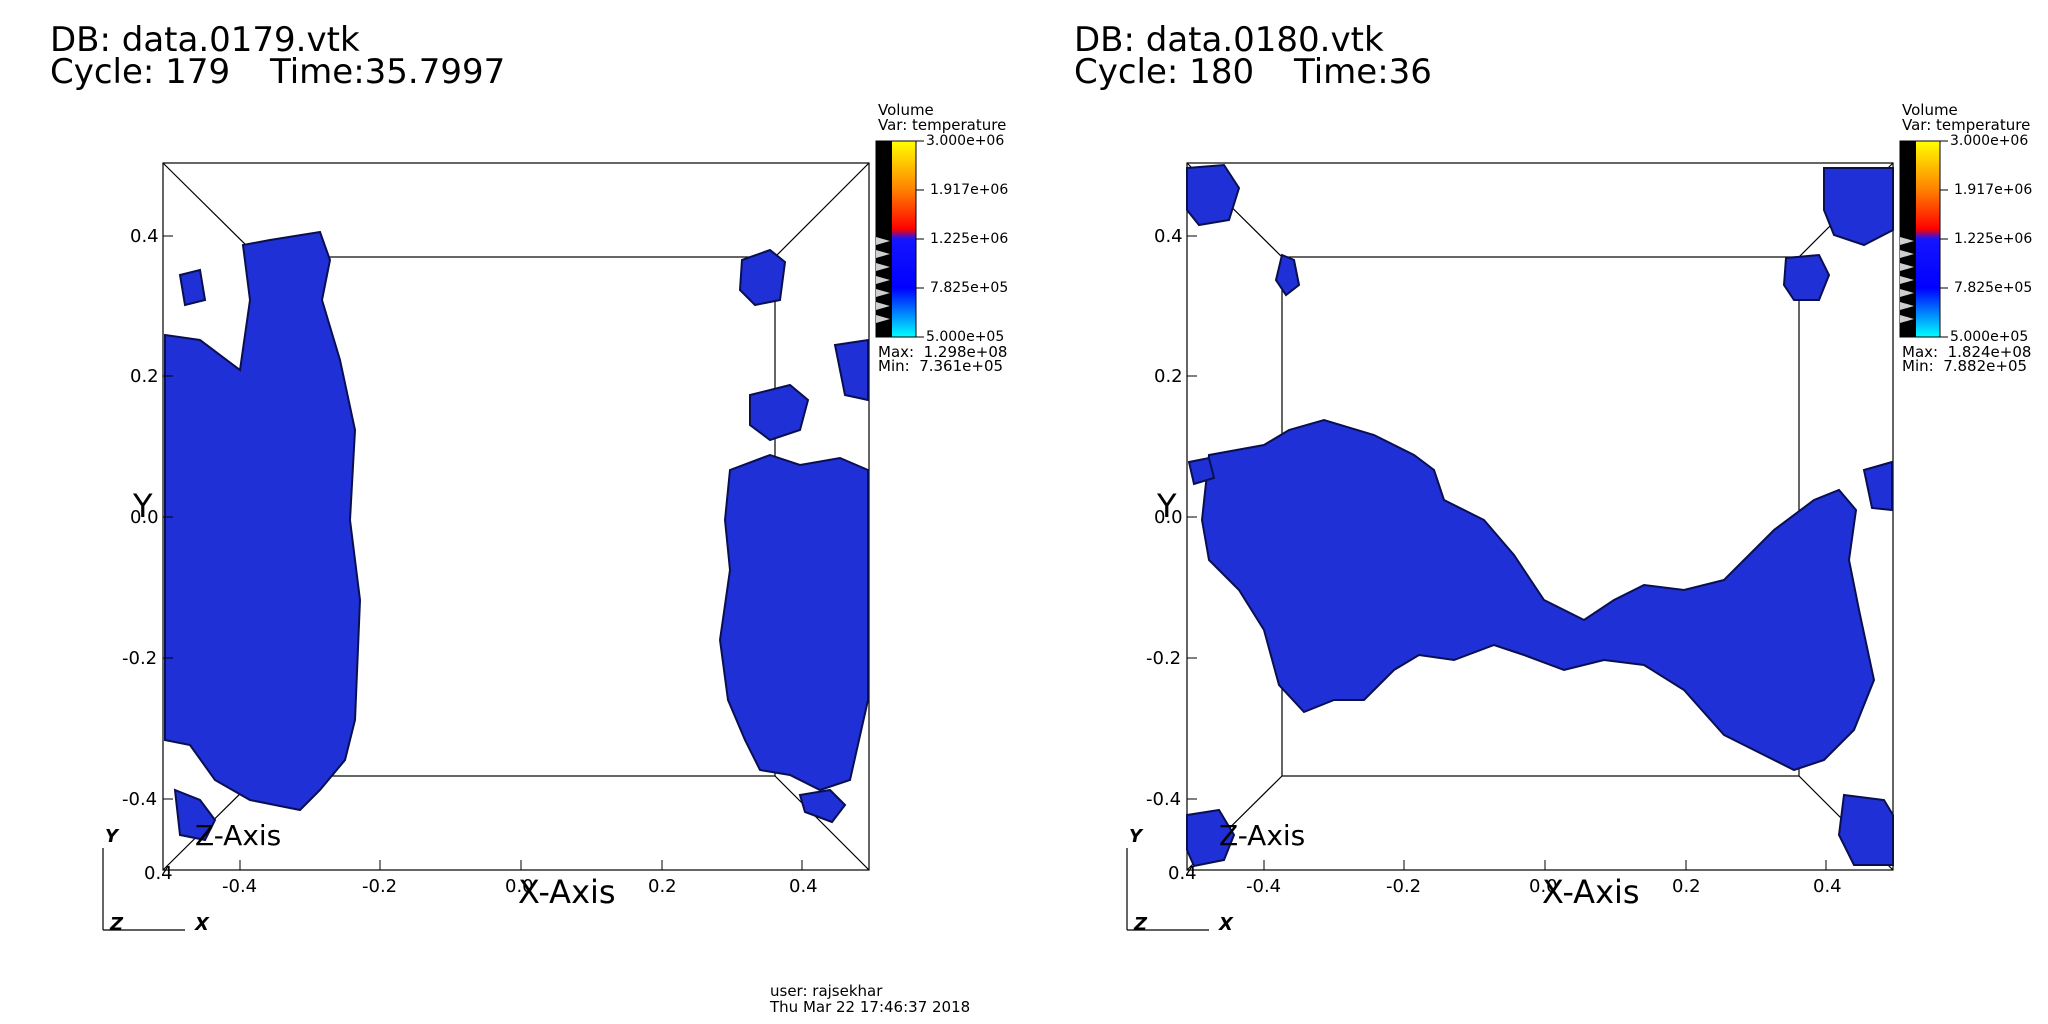 Image resolution: width=2048 pixels, height=1024 pixels. Describe the element at coordinates (826, 991) in the screenshot. I see `user-info: user: rajsekhar` at that location.